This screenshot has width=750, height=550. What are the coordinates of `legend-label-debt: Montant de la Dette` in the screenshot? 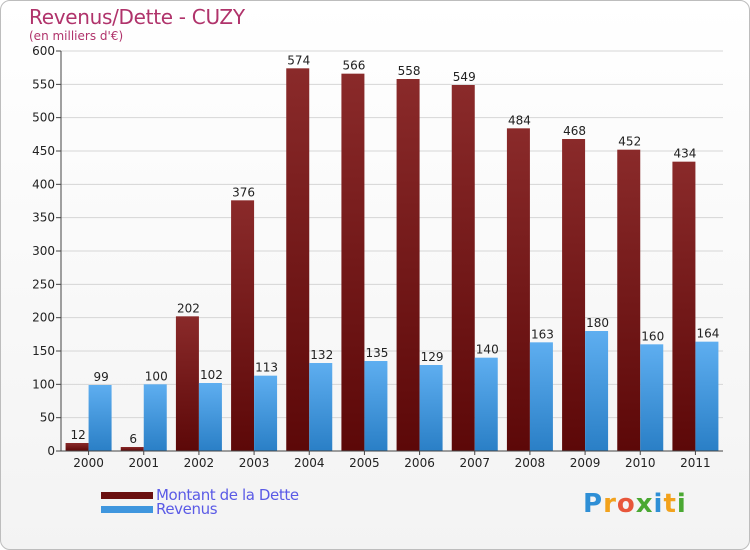 It's located at (227, 495).